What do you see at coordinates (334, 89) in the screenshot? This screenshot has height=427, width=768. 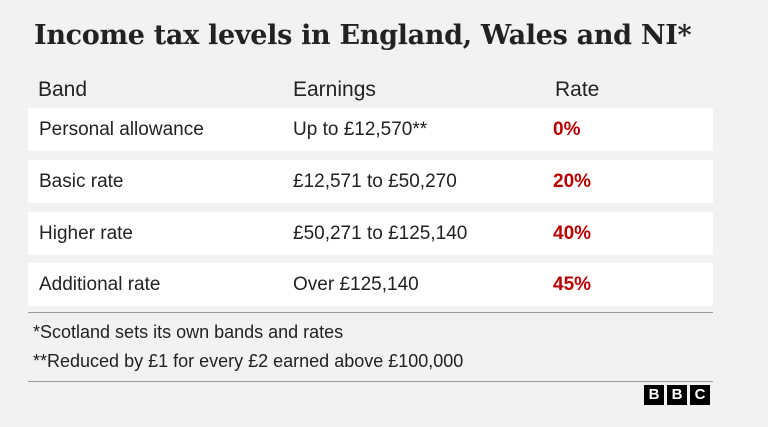 I see `column-header: Earnings` at bounding box center [334, 89].